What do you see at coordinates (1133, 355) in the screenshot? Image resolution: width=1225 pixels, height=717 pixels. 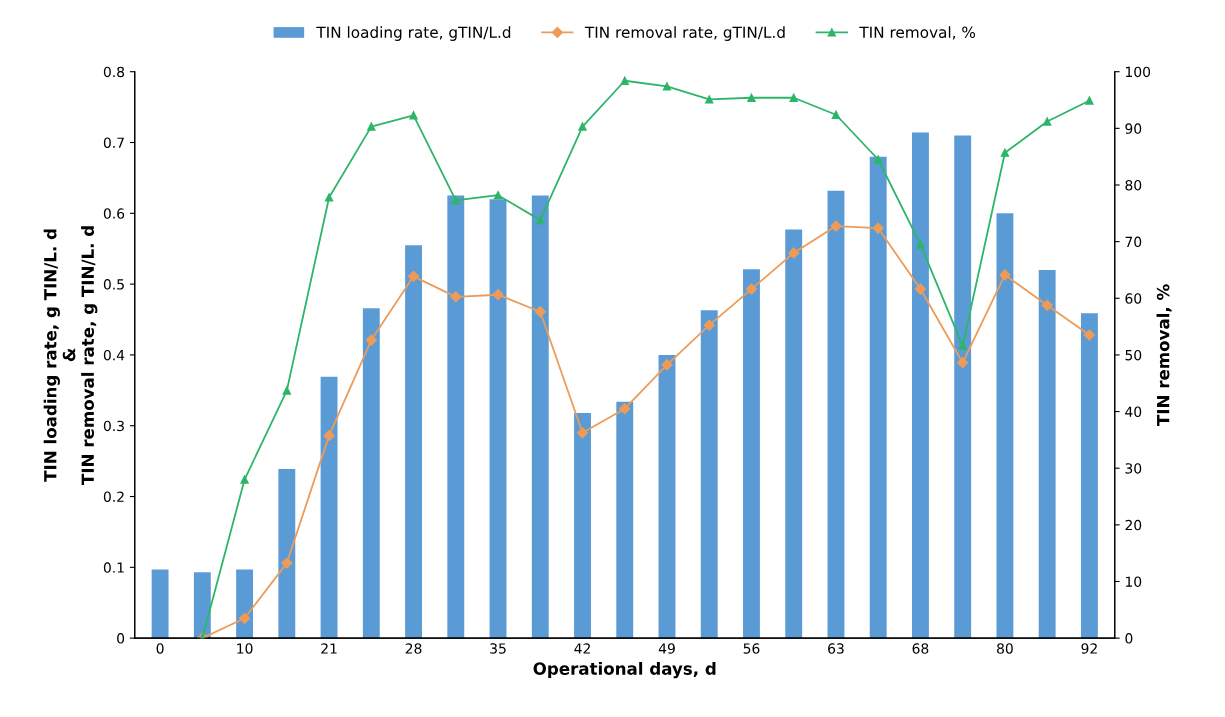 I see `y2-tick-label: 50` at bounding box center [1133, 355].